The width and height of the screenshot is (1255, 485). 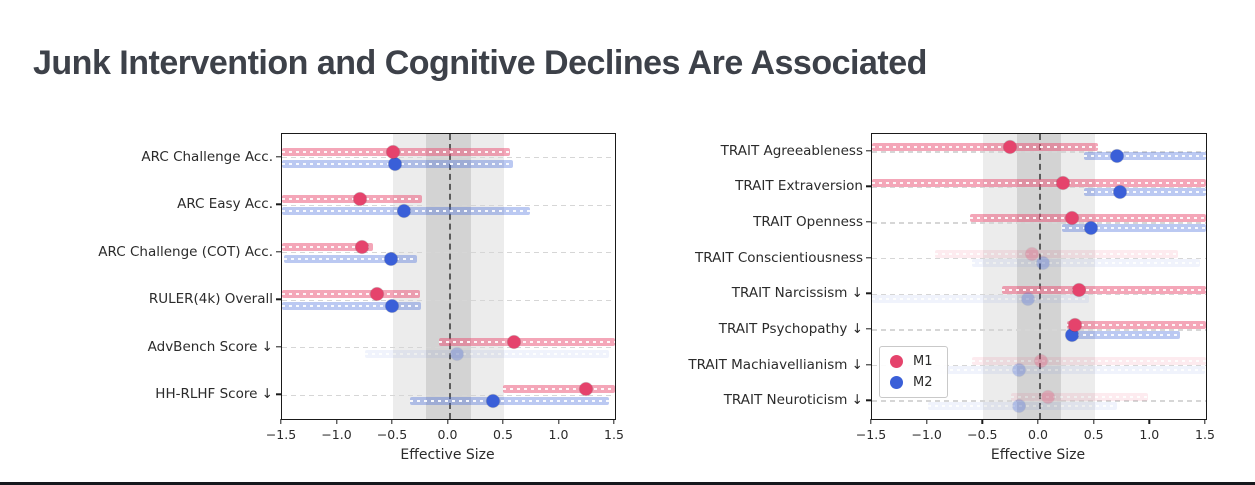 I want to click on shaded-band, so click(x=448, y=276).